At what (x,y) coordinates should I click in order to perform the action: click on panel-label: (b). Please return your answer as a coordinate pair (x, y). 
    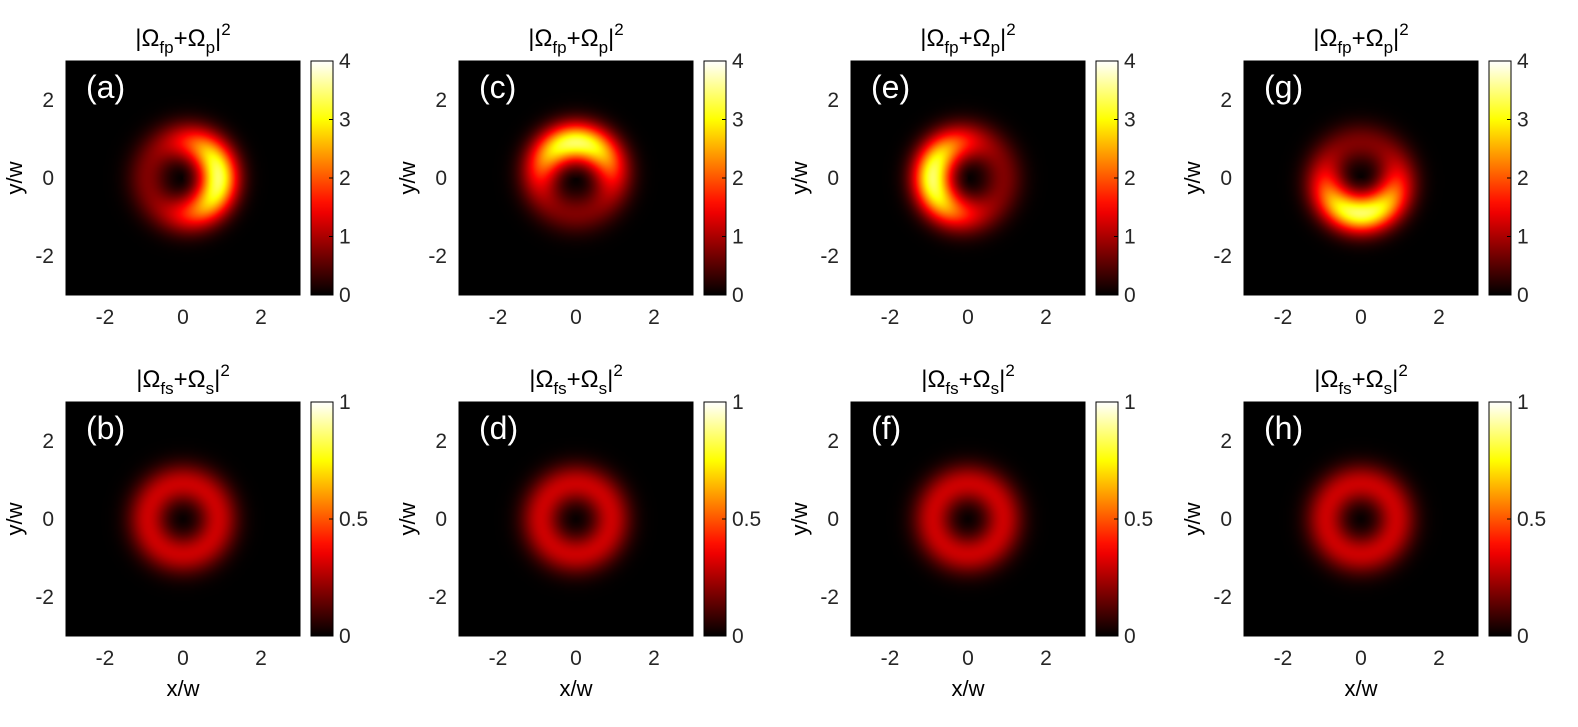
    Looking at the image, I should click on (105, 428).